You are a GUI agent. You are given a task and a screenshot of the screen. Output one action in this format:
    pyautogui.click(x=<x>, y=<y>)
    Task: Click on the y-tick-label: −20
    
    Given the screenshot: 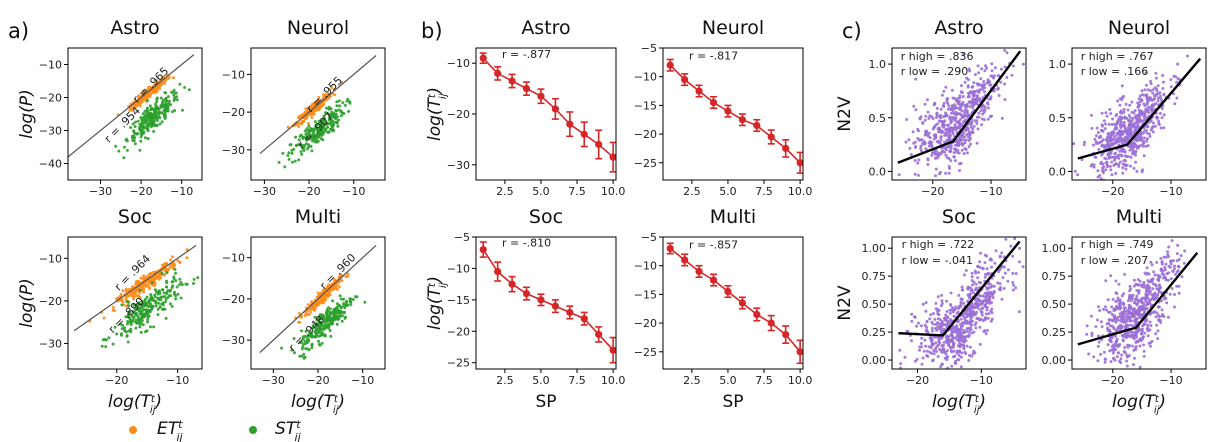 What is the action you would take?
    pyautogui.click(x=233, y=299)
    